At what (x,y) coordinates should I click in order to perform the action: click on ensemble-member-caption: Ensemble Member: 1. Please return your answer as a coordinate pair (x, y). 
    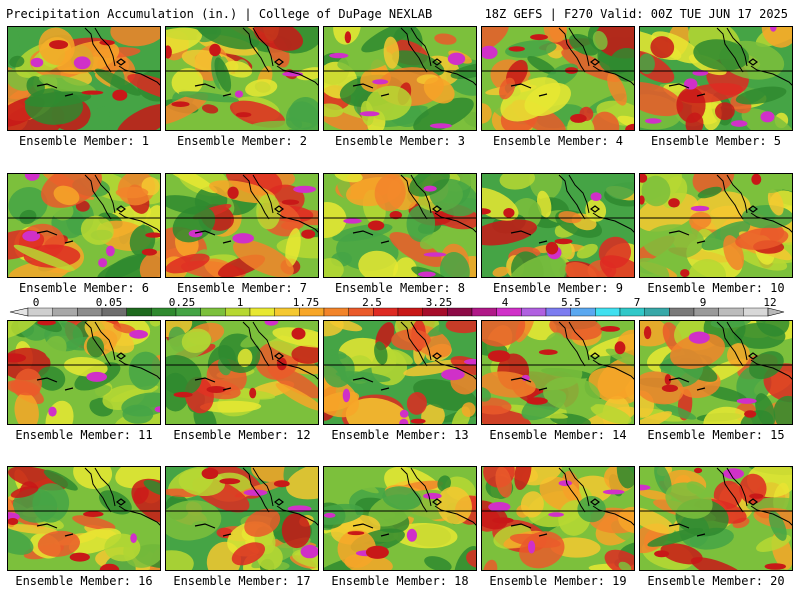
    Looking at the image, I should click on (84, 141).